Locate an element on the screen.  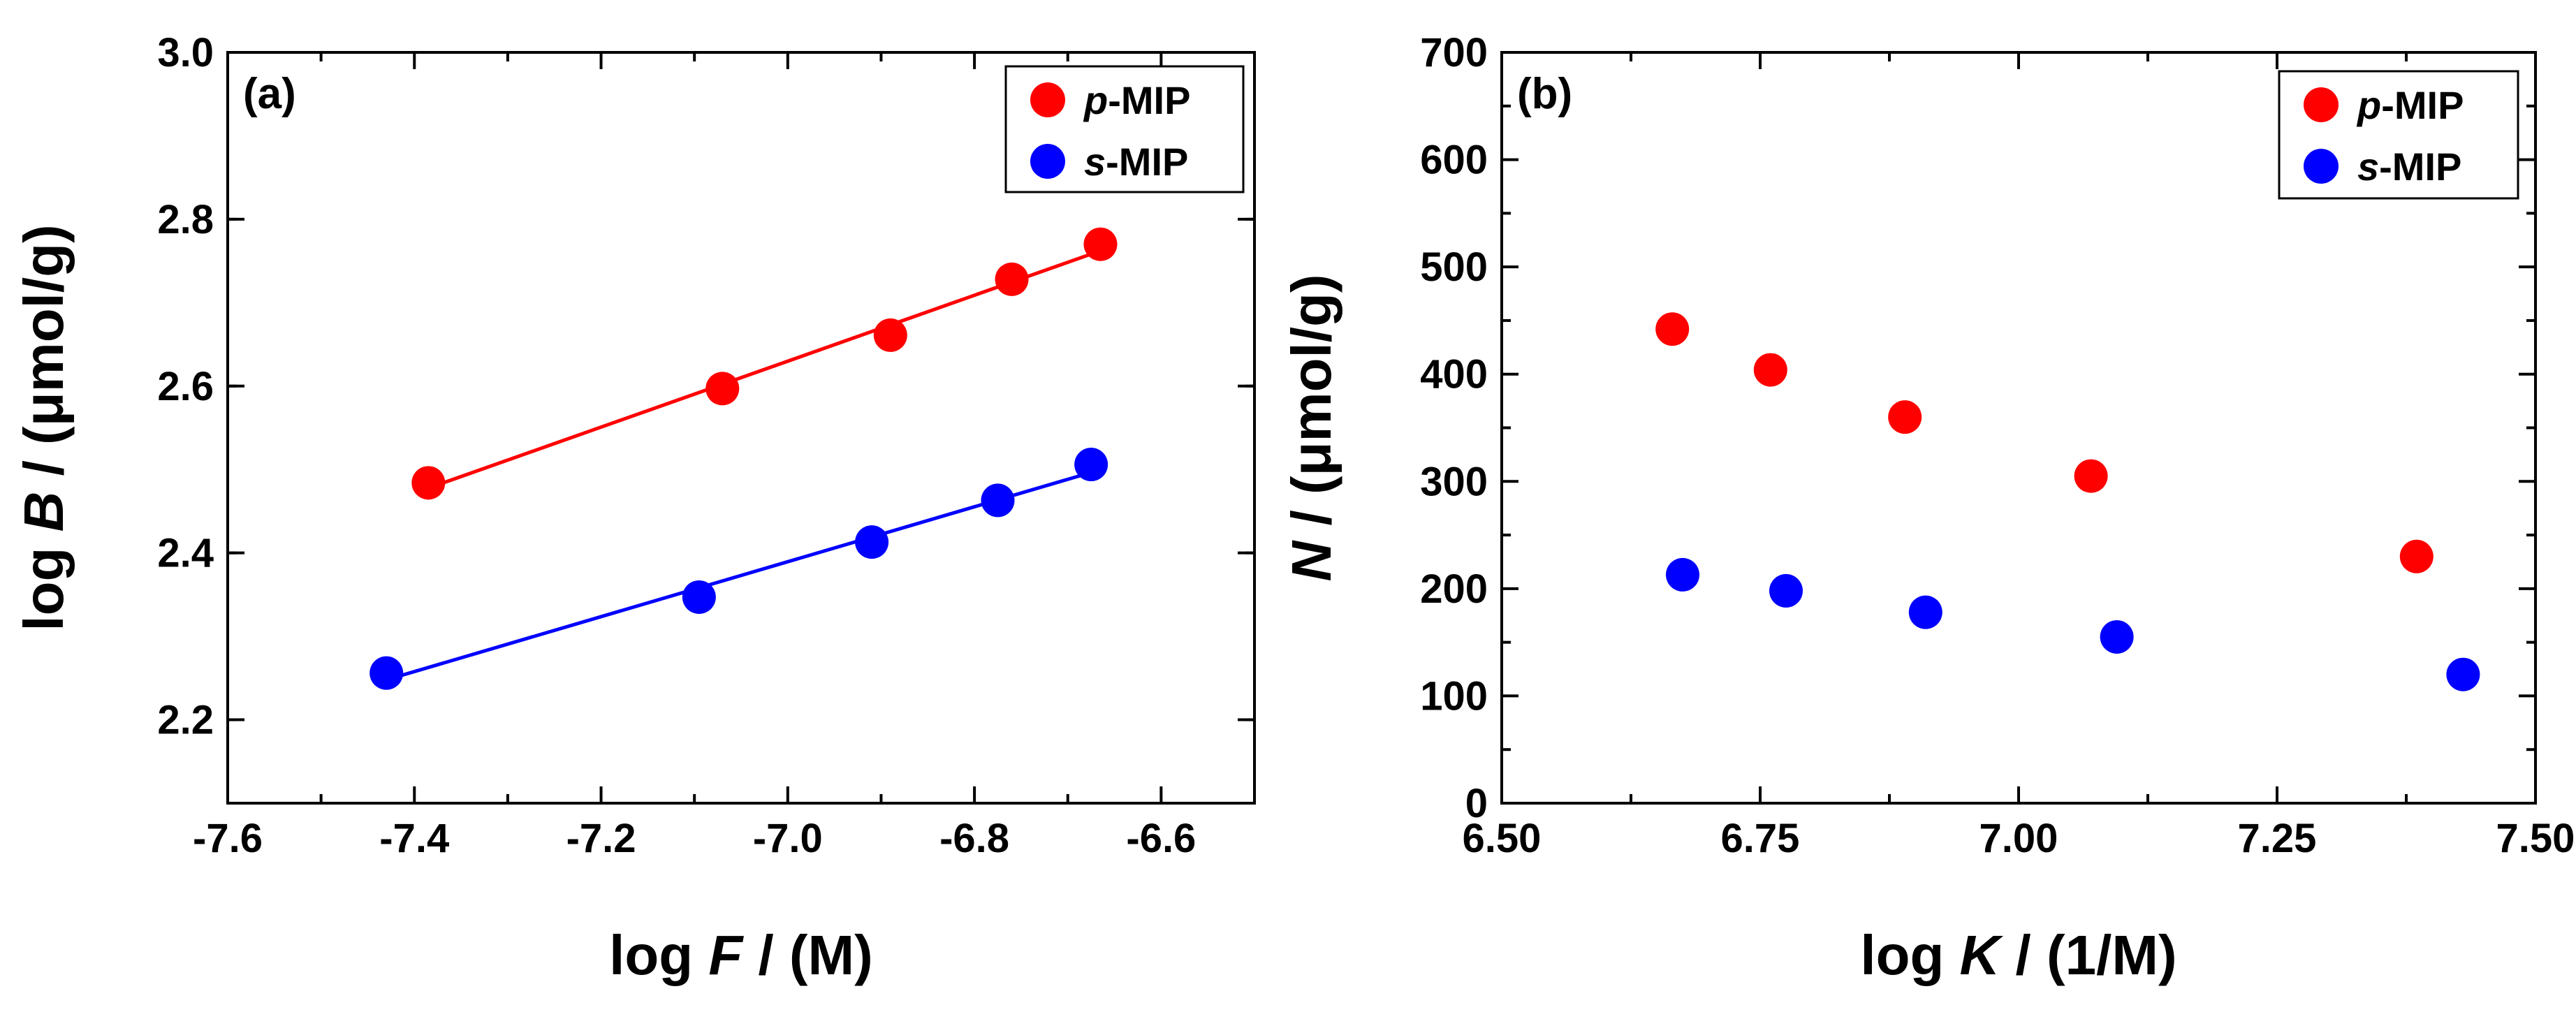
x-axis-title-var: K is located at coordinates (1982, 955).